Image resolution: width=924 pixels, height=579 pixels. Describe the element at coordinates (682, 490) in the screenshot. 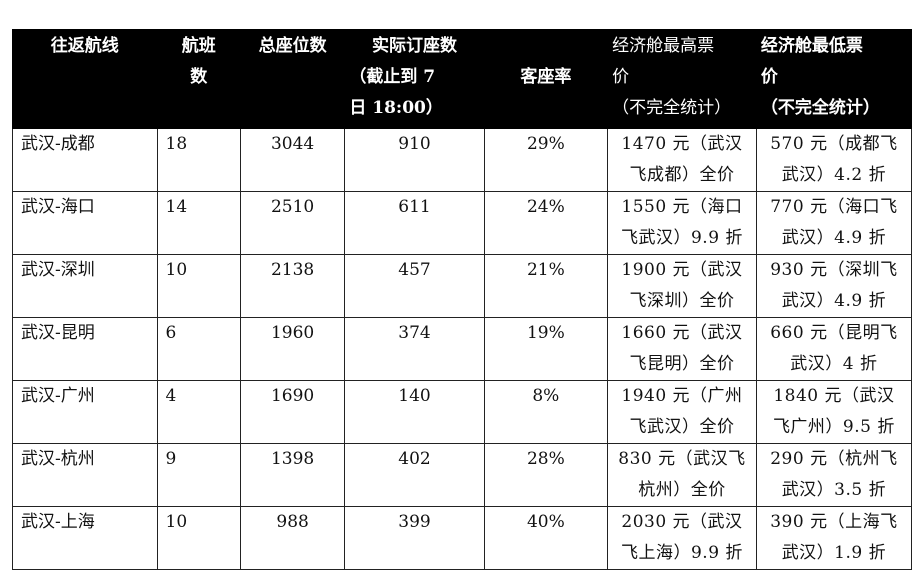

I see `cell-max-price-line-2: 杭州）全价` at that location.